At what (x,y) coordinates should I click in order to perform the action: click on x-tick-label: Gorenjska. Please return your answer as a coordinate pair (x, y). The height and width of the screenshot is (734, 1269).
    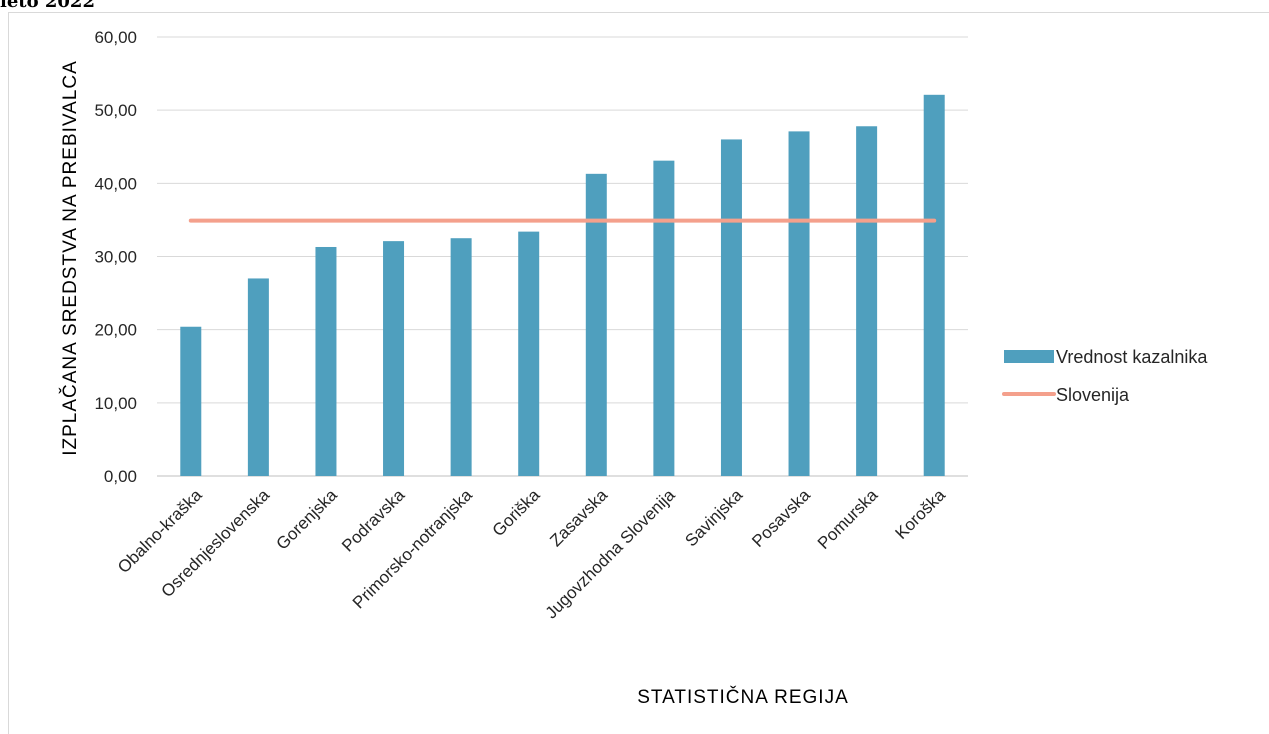
    Looking at the image, I should click on (307, 519).